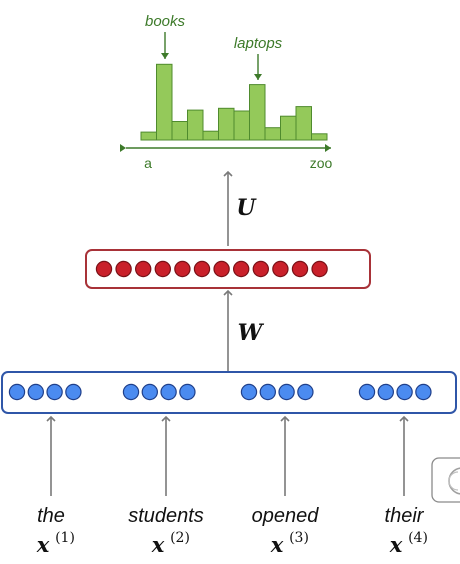 Image resolution: width=460 pixels, height=564 pixels. I want to click on axis-start-label: a, so click(148, 163).